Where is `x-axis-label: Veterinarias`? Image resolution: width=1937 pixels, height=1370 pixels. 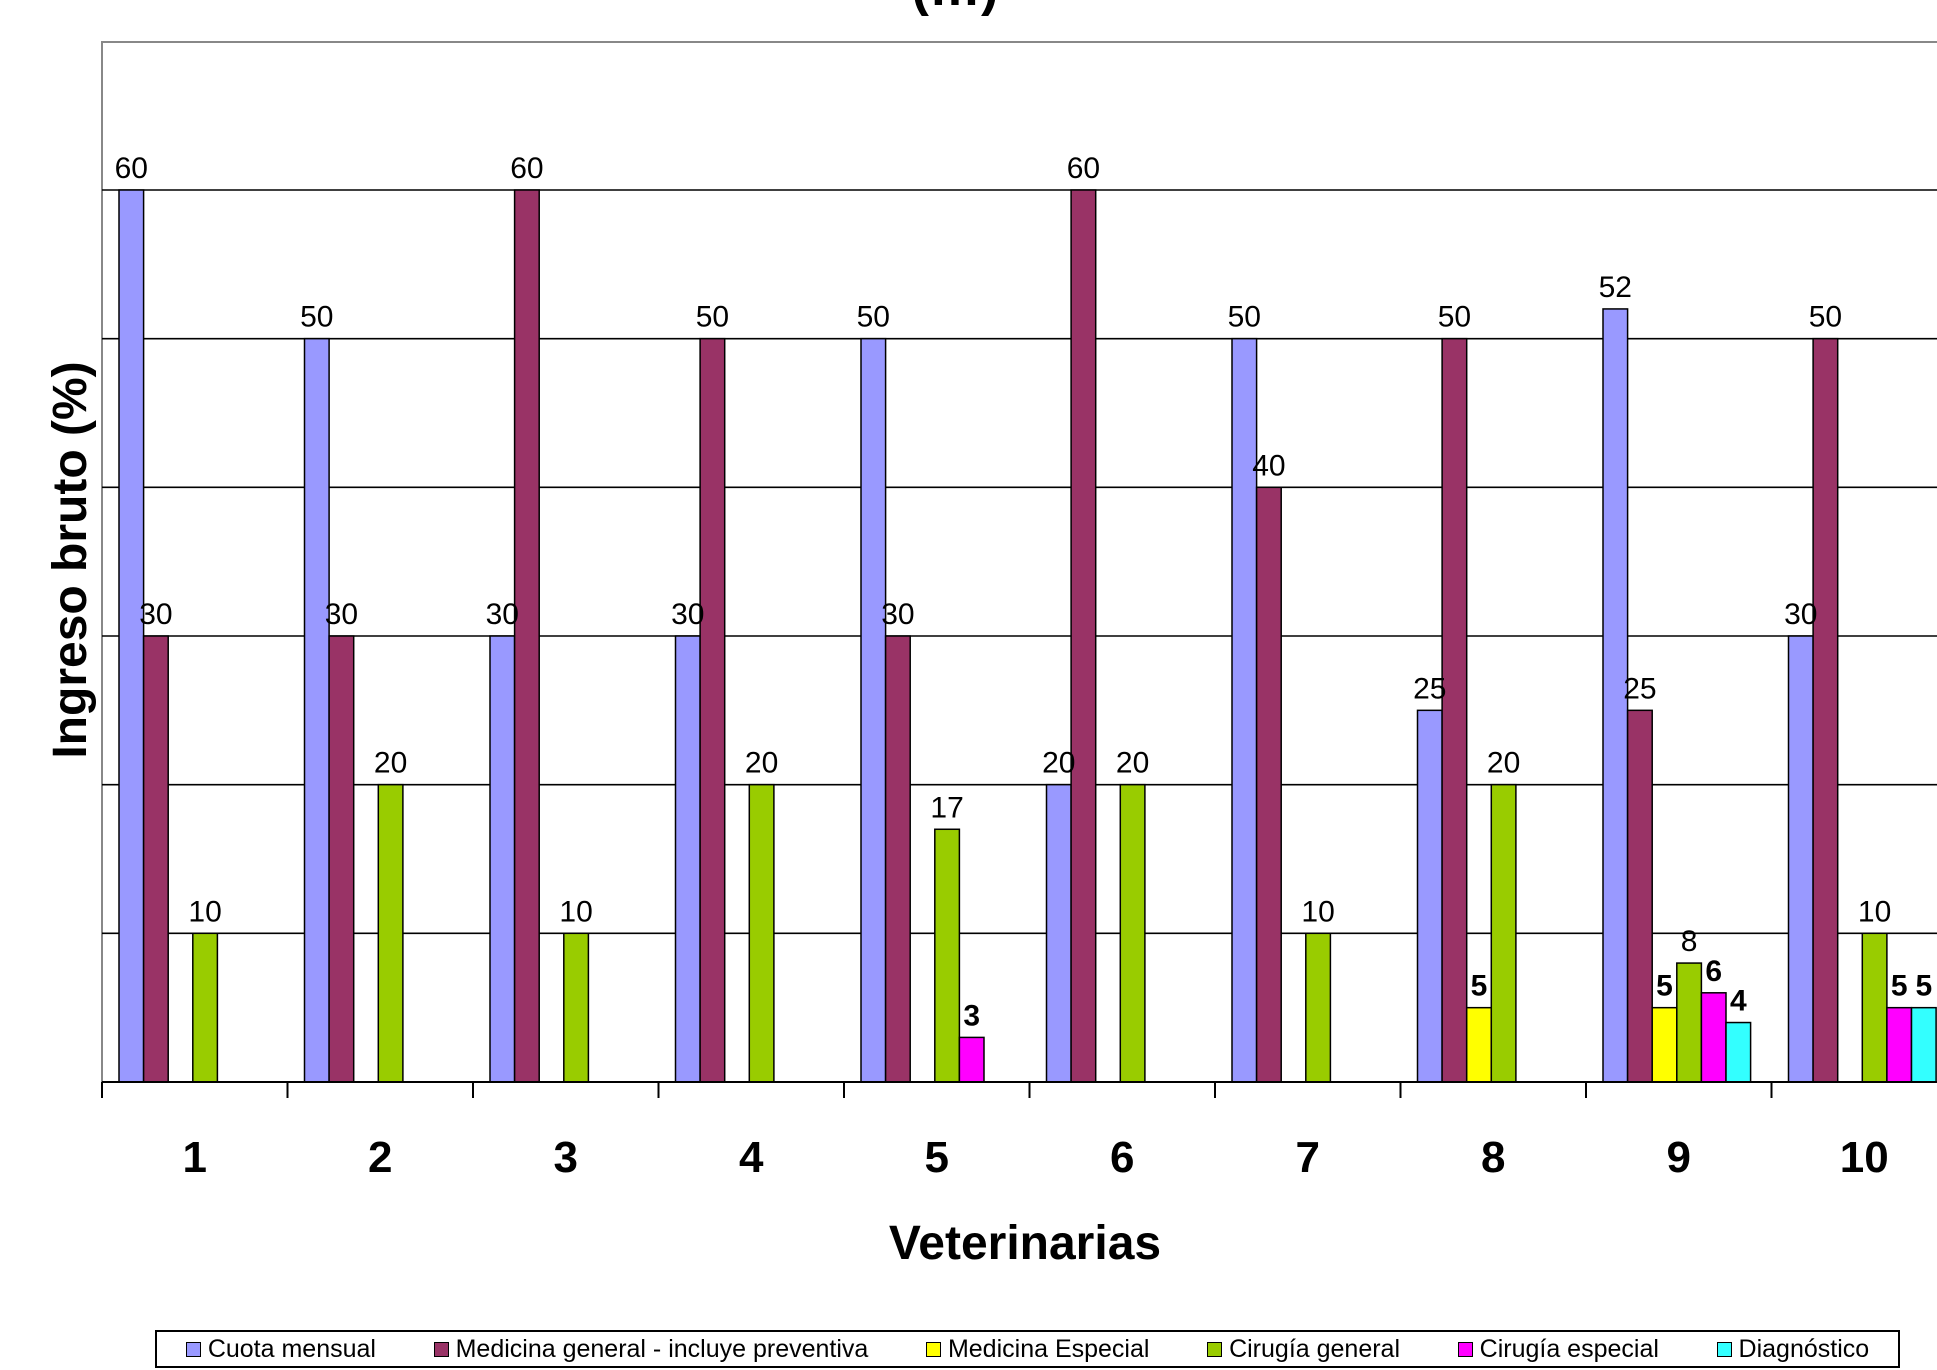 x-axis-label: Veterinarias is located at coordinates (1025, 1243).